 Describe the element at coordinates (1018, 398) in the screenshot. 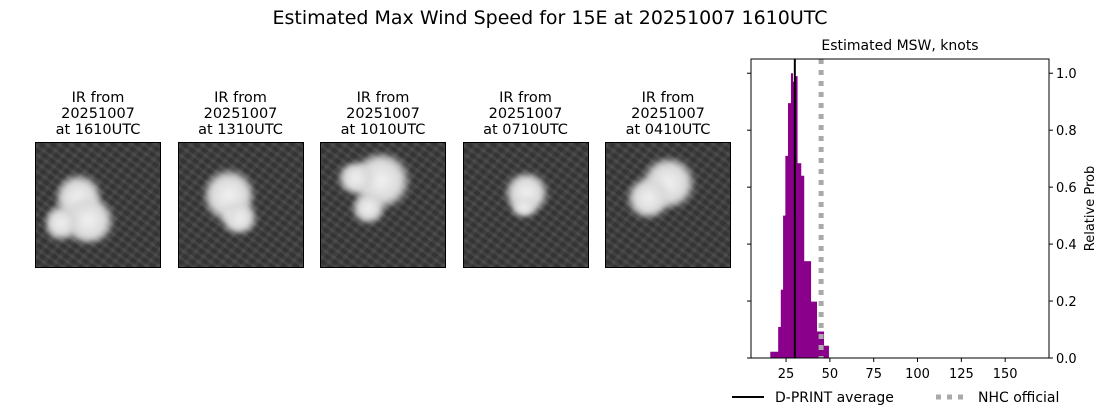

I see `legend-nhc-label: NHC official` at that location.